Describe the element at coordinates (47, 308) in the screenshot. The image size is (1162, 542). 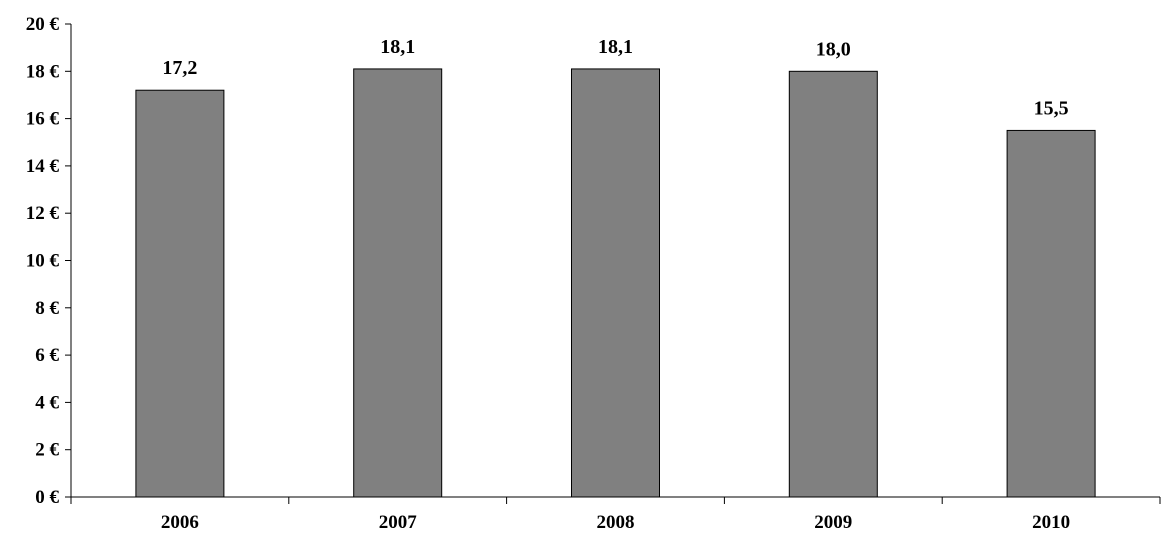
I see `y-tick-label: 8 €` at that location.